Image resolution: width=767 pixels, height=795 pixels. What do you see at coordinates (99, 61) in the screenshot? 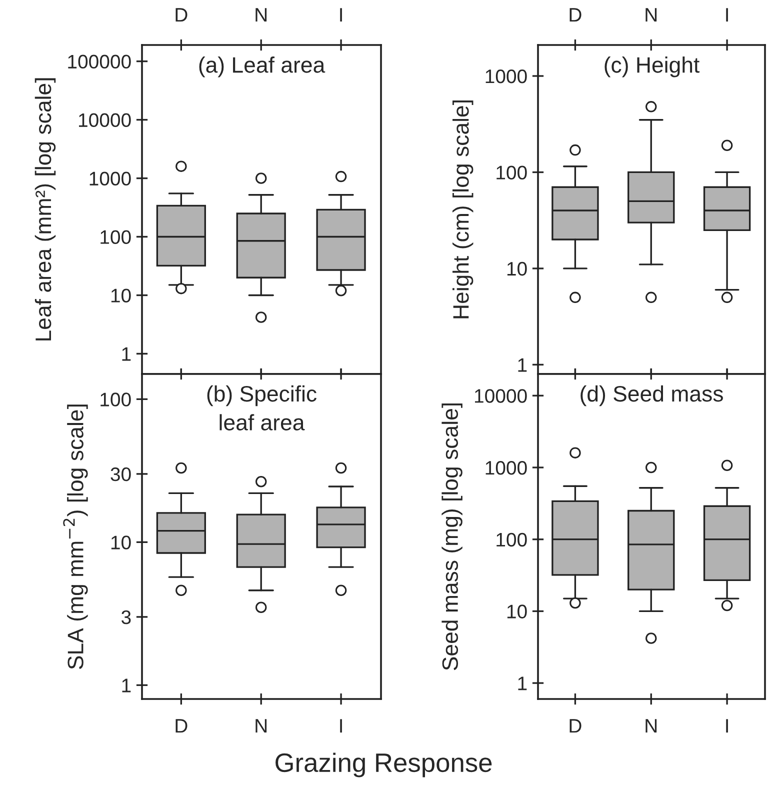
I see `y-tick-label: 100000` at bounding box center [99, 61].